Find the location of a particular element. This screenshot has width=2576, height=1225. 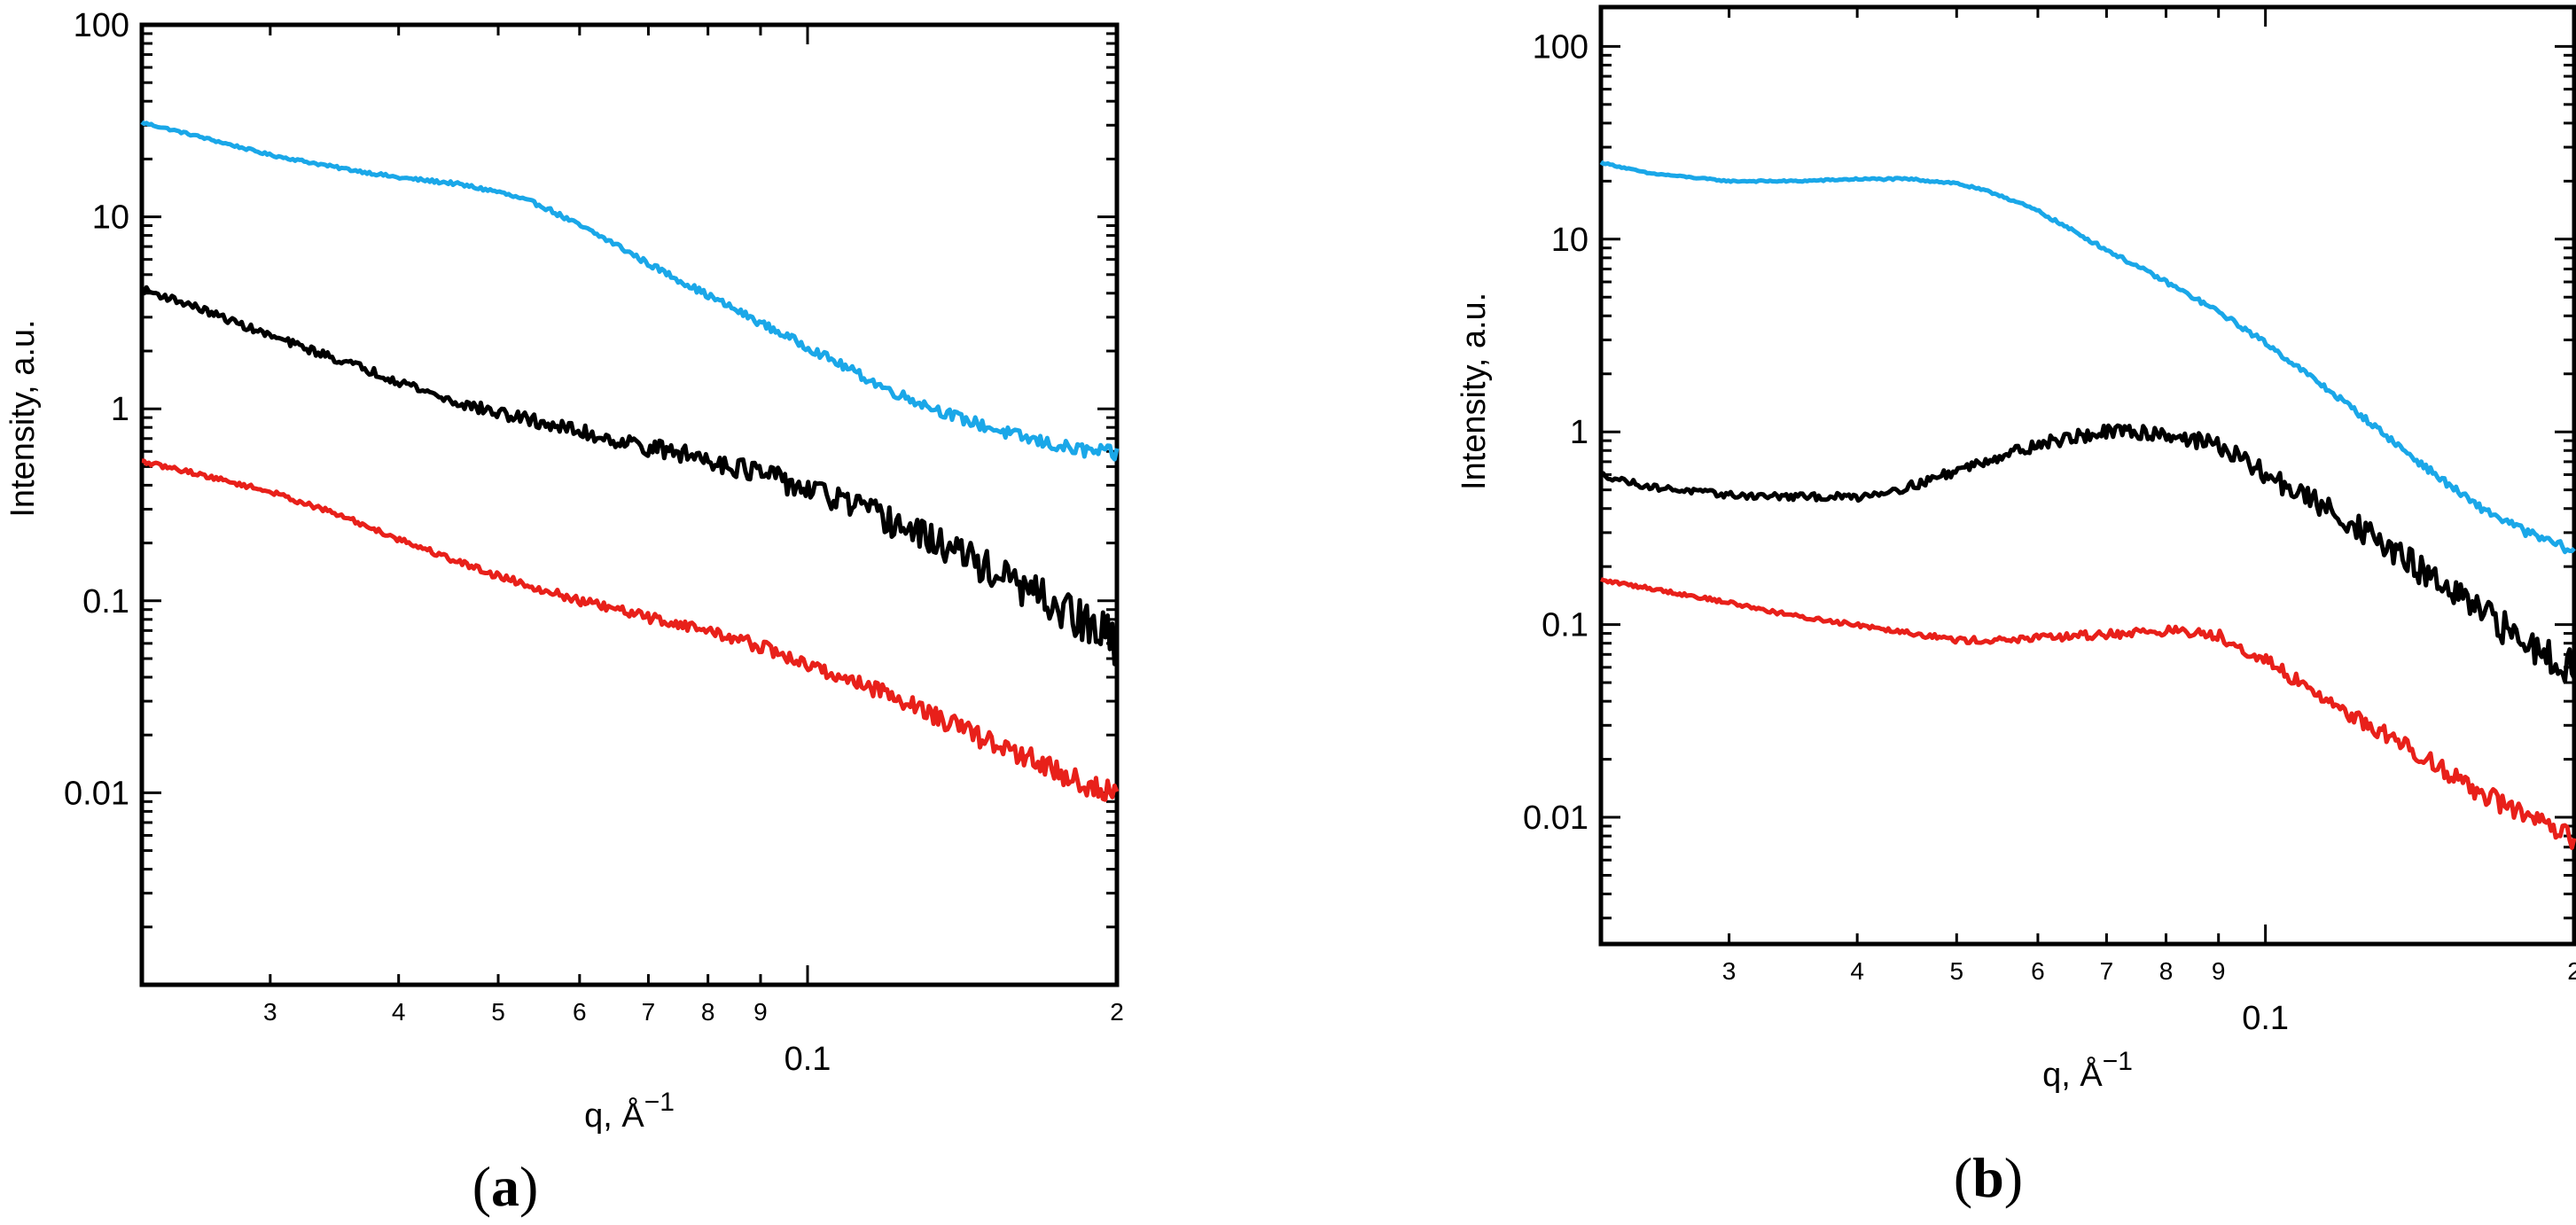

panel-label-letter: a is located at coordinates (505, 1186).